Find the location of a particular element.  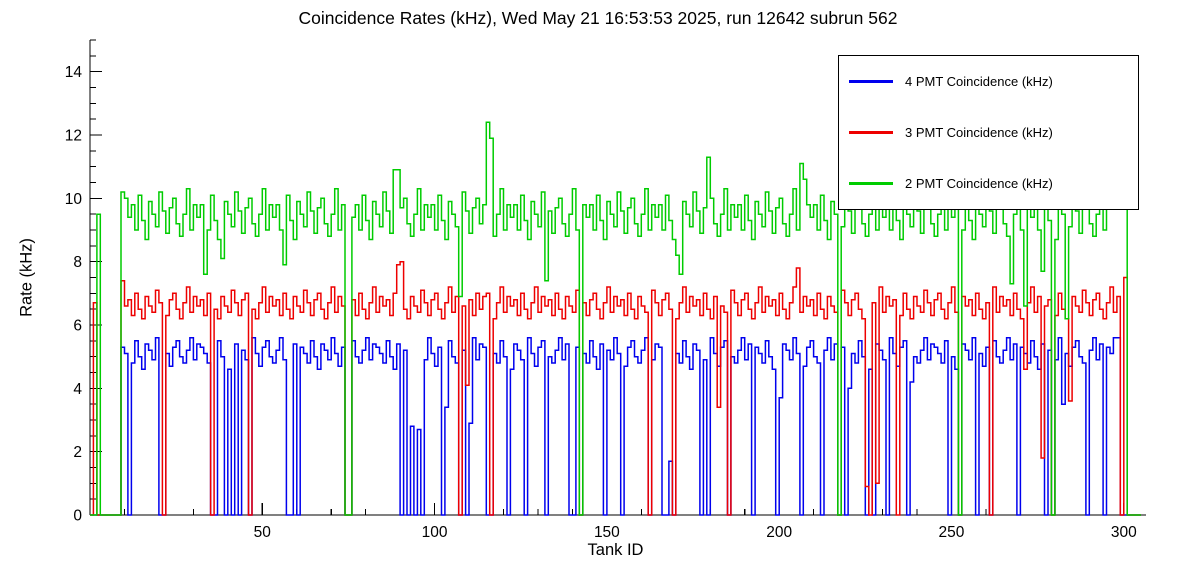

y-tick-label: 6 is located at coordinates (77, 326).